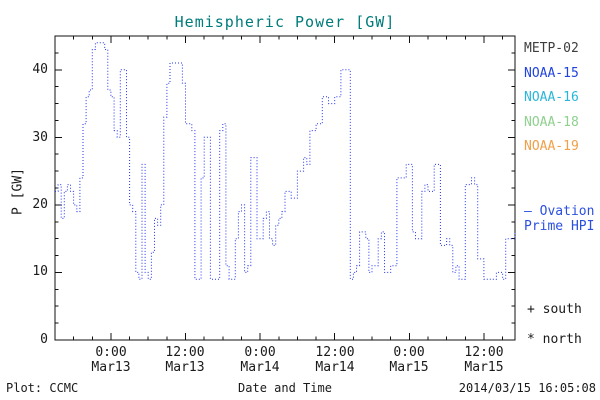 This screenshot has height=400, width=600. Describe the element at coordinates (551, 73) in the screenshot. I see `legend-item-noaa15: NOAA-15` at that location.